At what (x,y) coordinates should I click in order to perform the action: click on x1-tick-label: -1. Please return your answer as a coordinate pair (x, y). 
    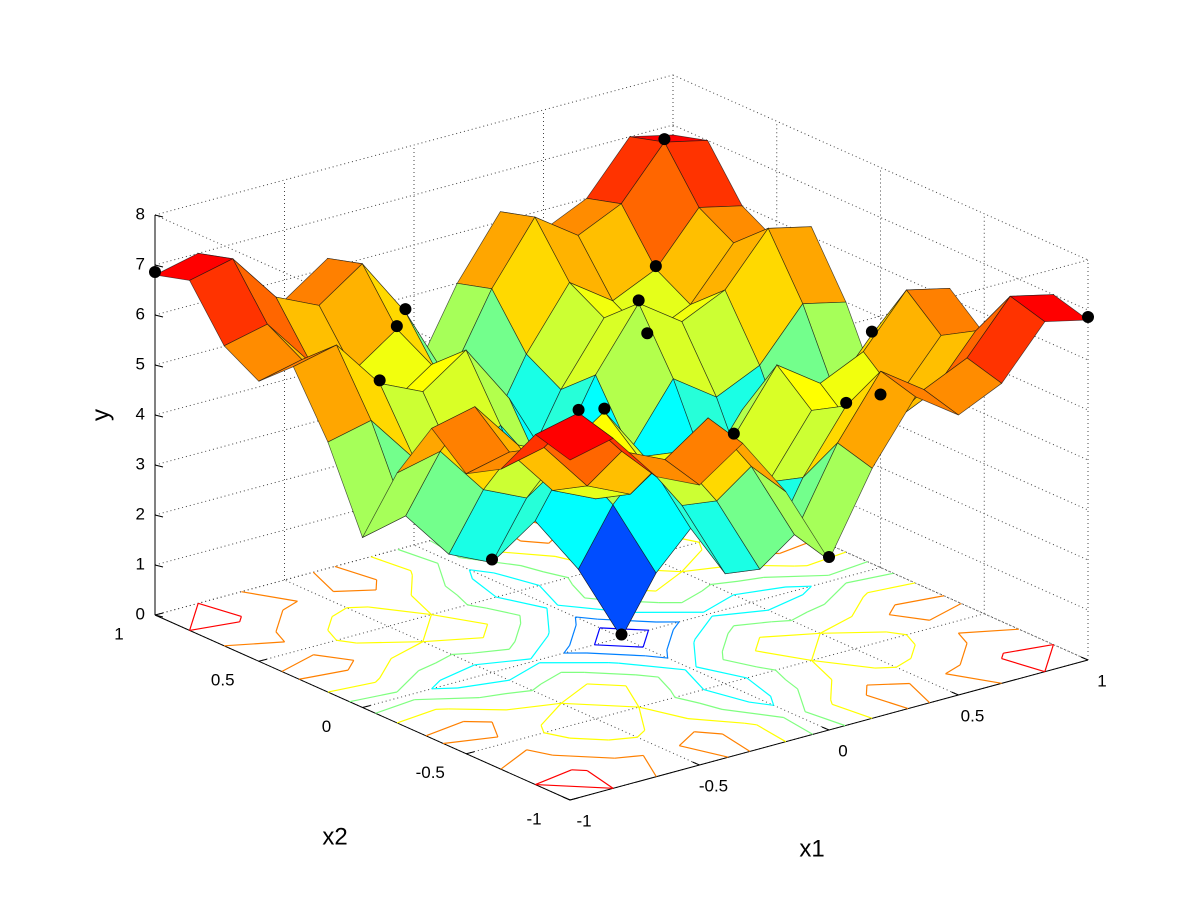
    Looking at the image, I should click on (583, 820).